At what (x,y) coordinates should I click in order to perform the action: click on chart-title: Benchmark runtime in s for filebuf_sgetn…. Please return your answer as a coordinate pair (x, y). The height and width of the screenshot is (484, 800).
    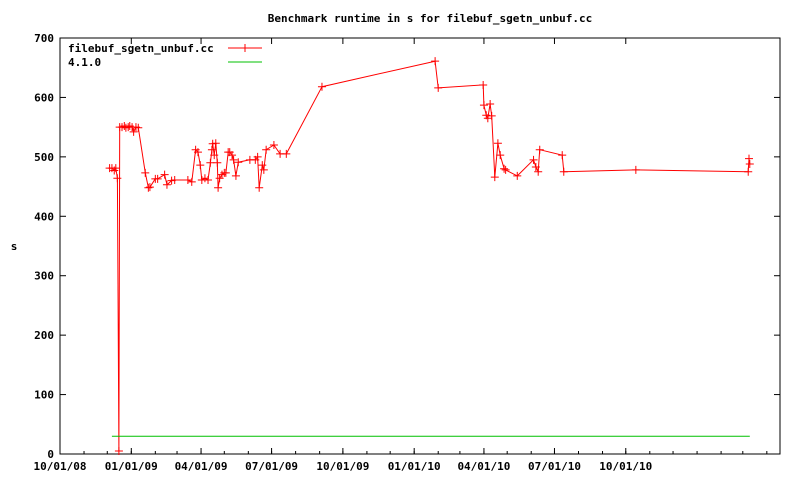
    Looking at the image, I should click on (430, 18).